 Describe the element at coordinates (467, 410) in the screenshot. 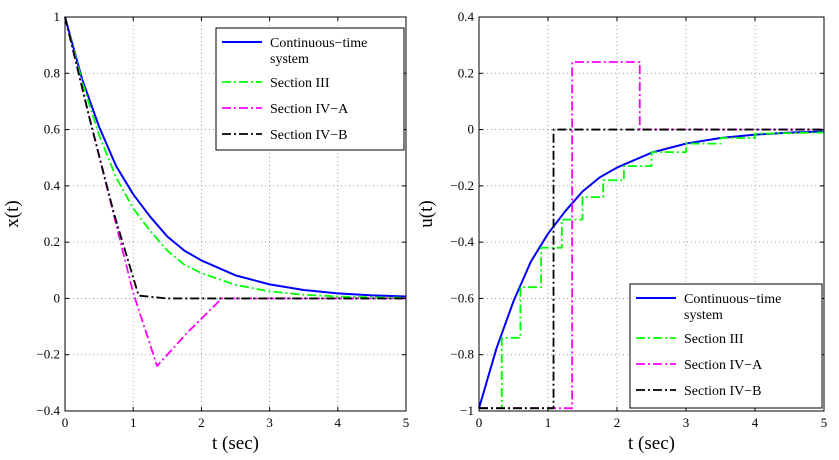

I see `y-tick-label: −1` at that location.